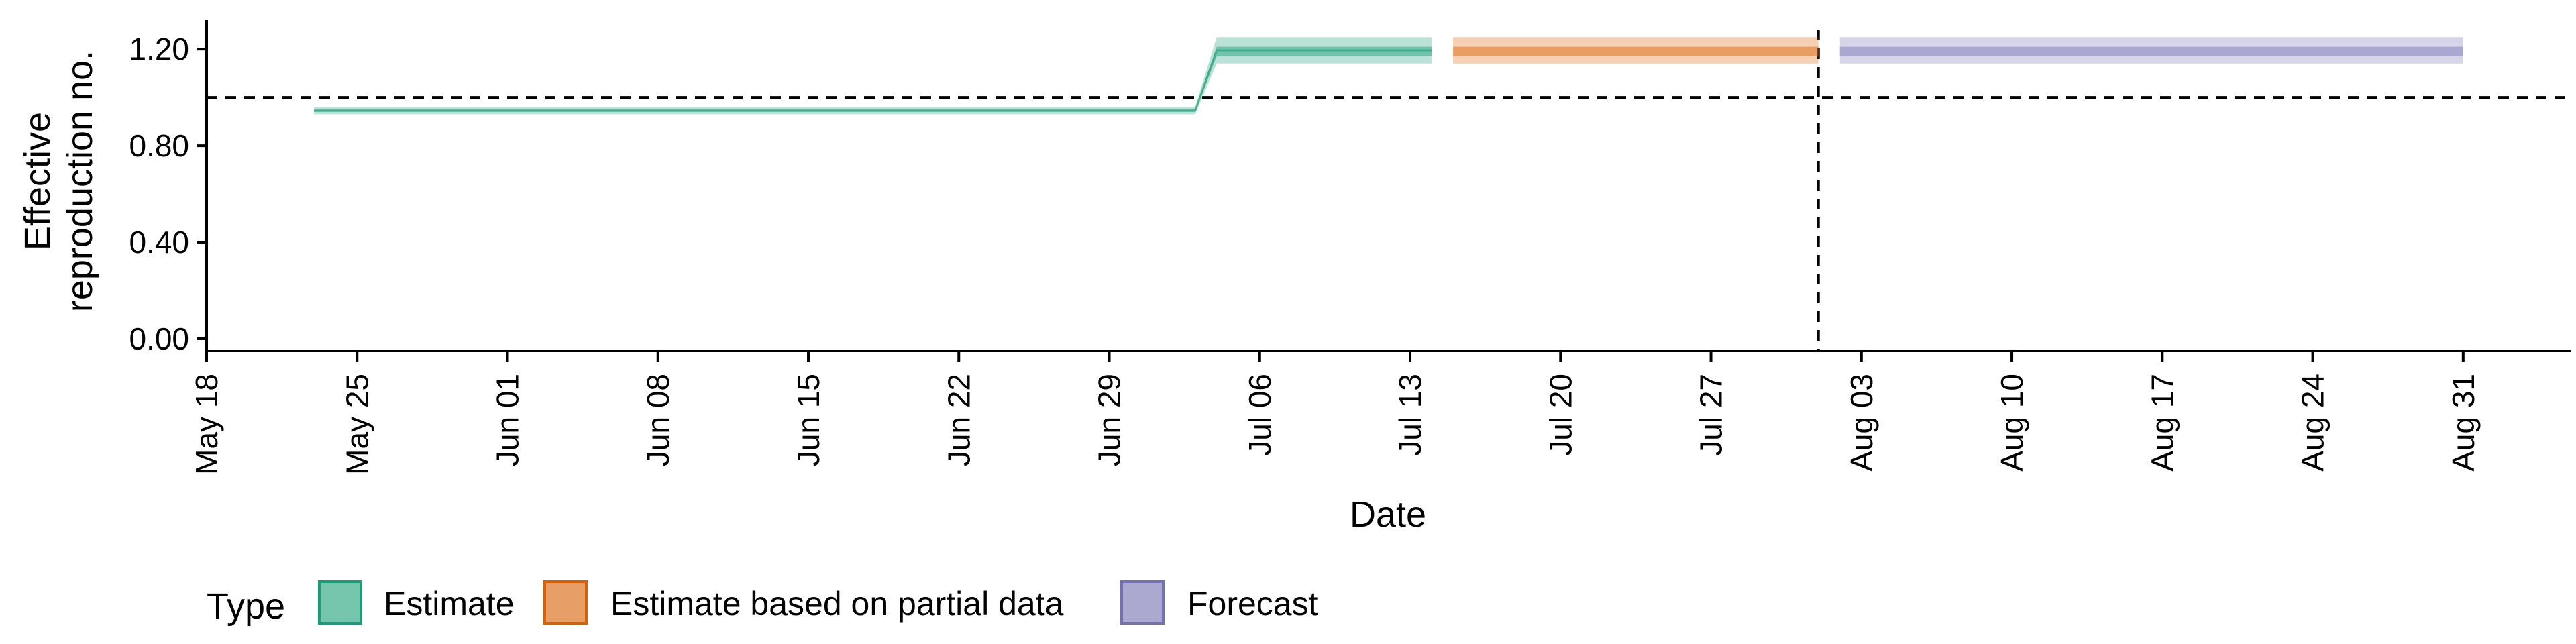  Describe the element at coordinates (1259, 415) in the screenshot. I see `x-tick-label: Jul 06` at that location.